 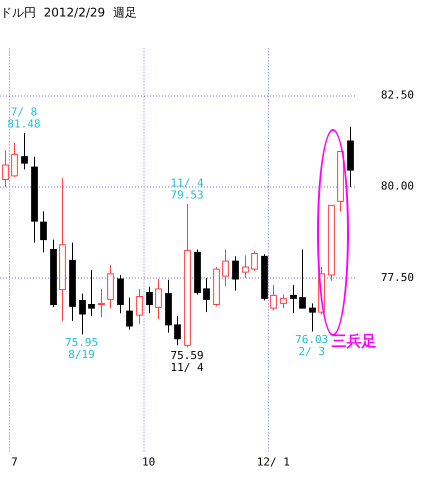 What do you see at coordinates (24, 117) in the screenshot?
I see `annotation: 7/ 8 81.48` at bounding box center [24, 117].